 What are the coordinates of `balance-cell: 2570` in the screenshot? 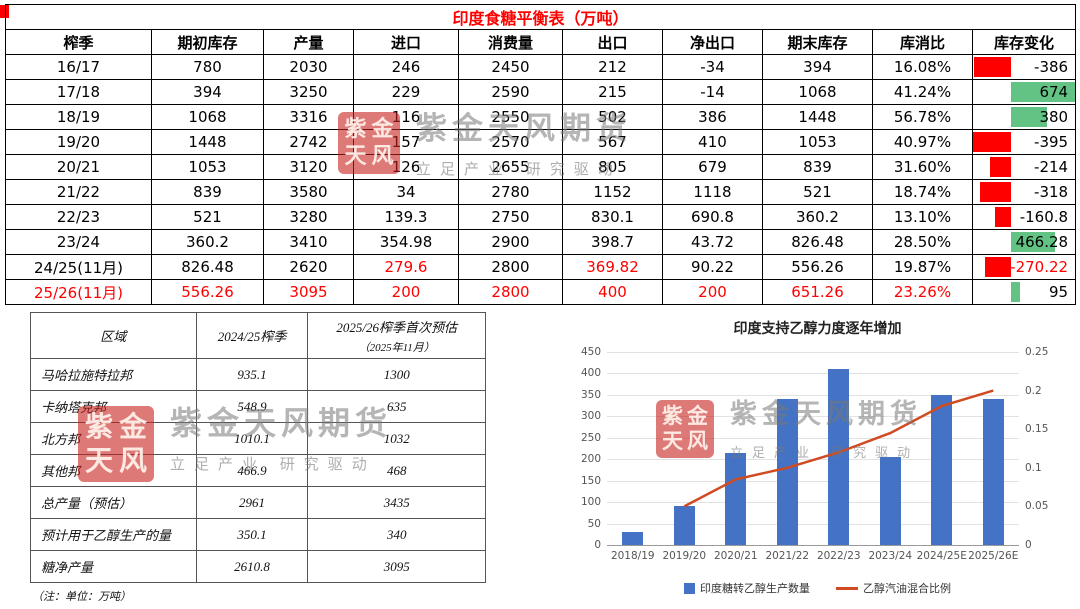 It's located at (510, 142).